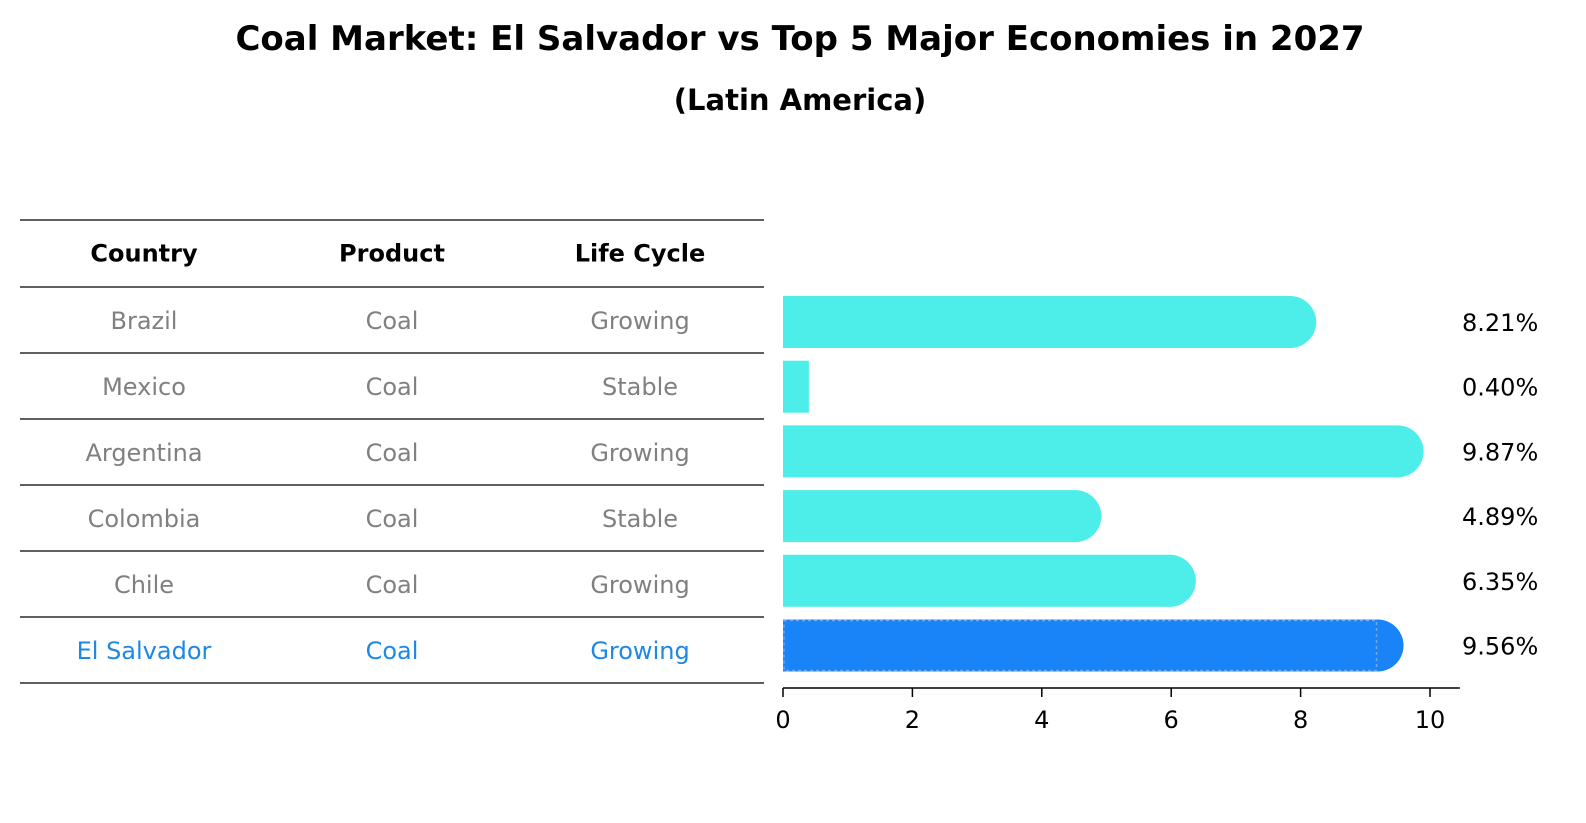 The width and height of the screenshot is (1586, 823). Describe the element at coordinates (782, 720) in the screenshot. I see `x-tick-label: 0` at that location.